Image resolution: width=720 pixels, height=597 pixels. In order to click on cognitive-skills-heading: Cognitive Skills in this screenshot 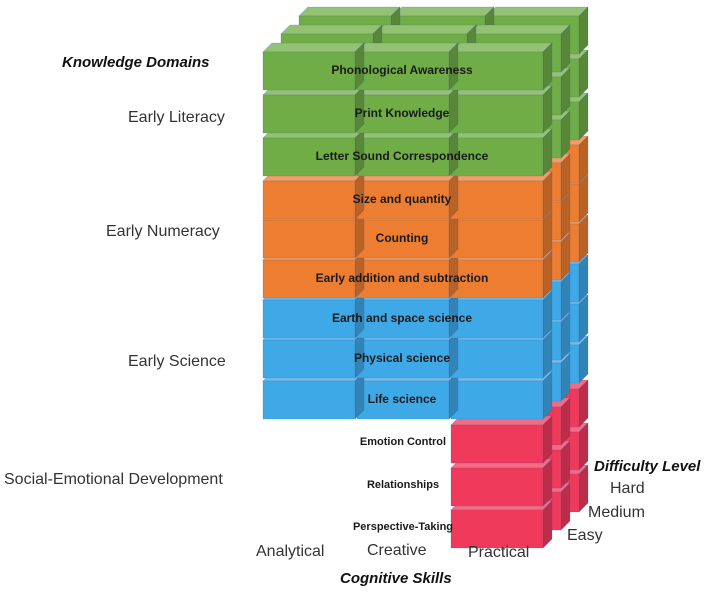, I will do `click(396, 578)`.